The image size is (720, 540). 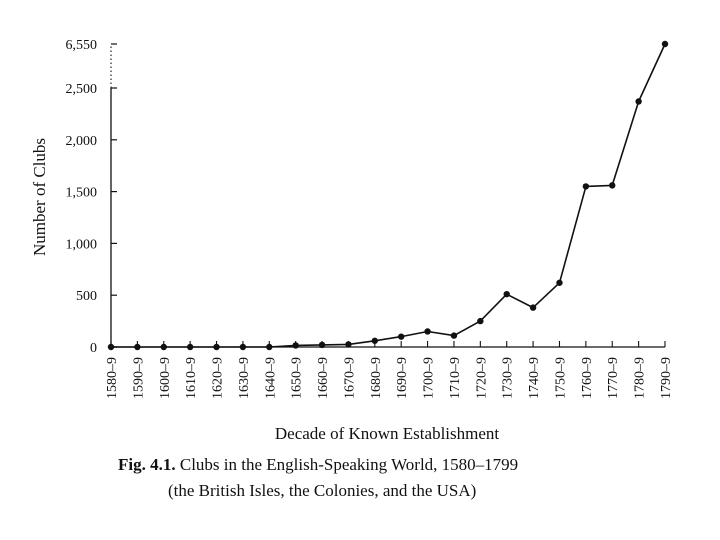 I want to click on x-tick-label: 1580–9, so click(x=112, y=378).